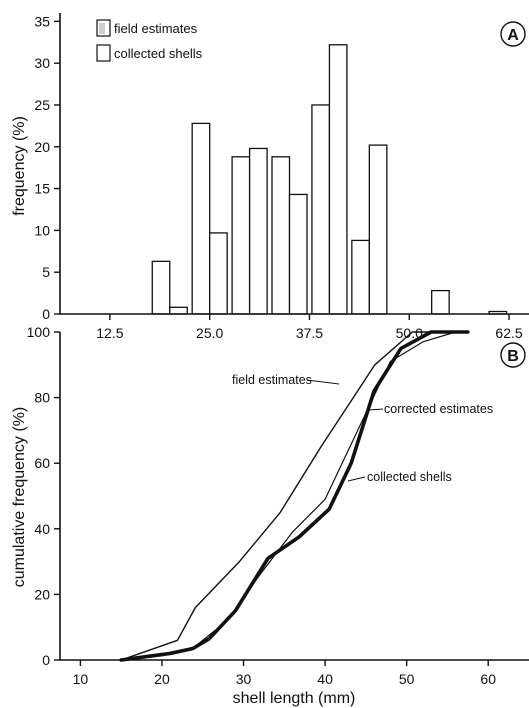  Describe the element at coordinates (42, 21) in the screenshot. I see `y-tick-label-a-35: 35` at that location.